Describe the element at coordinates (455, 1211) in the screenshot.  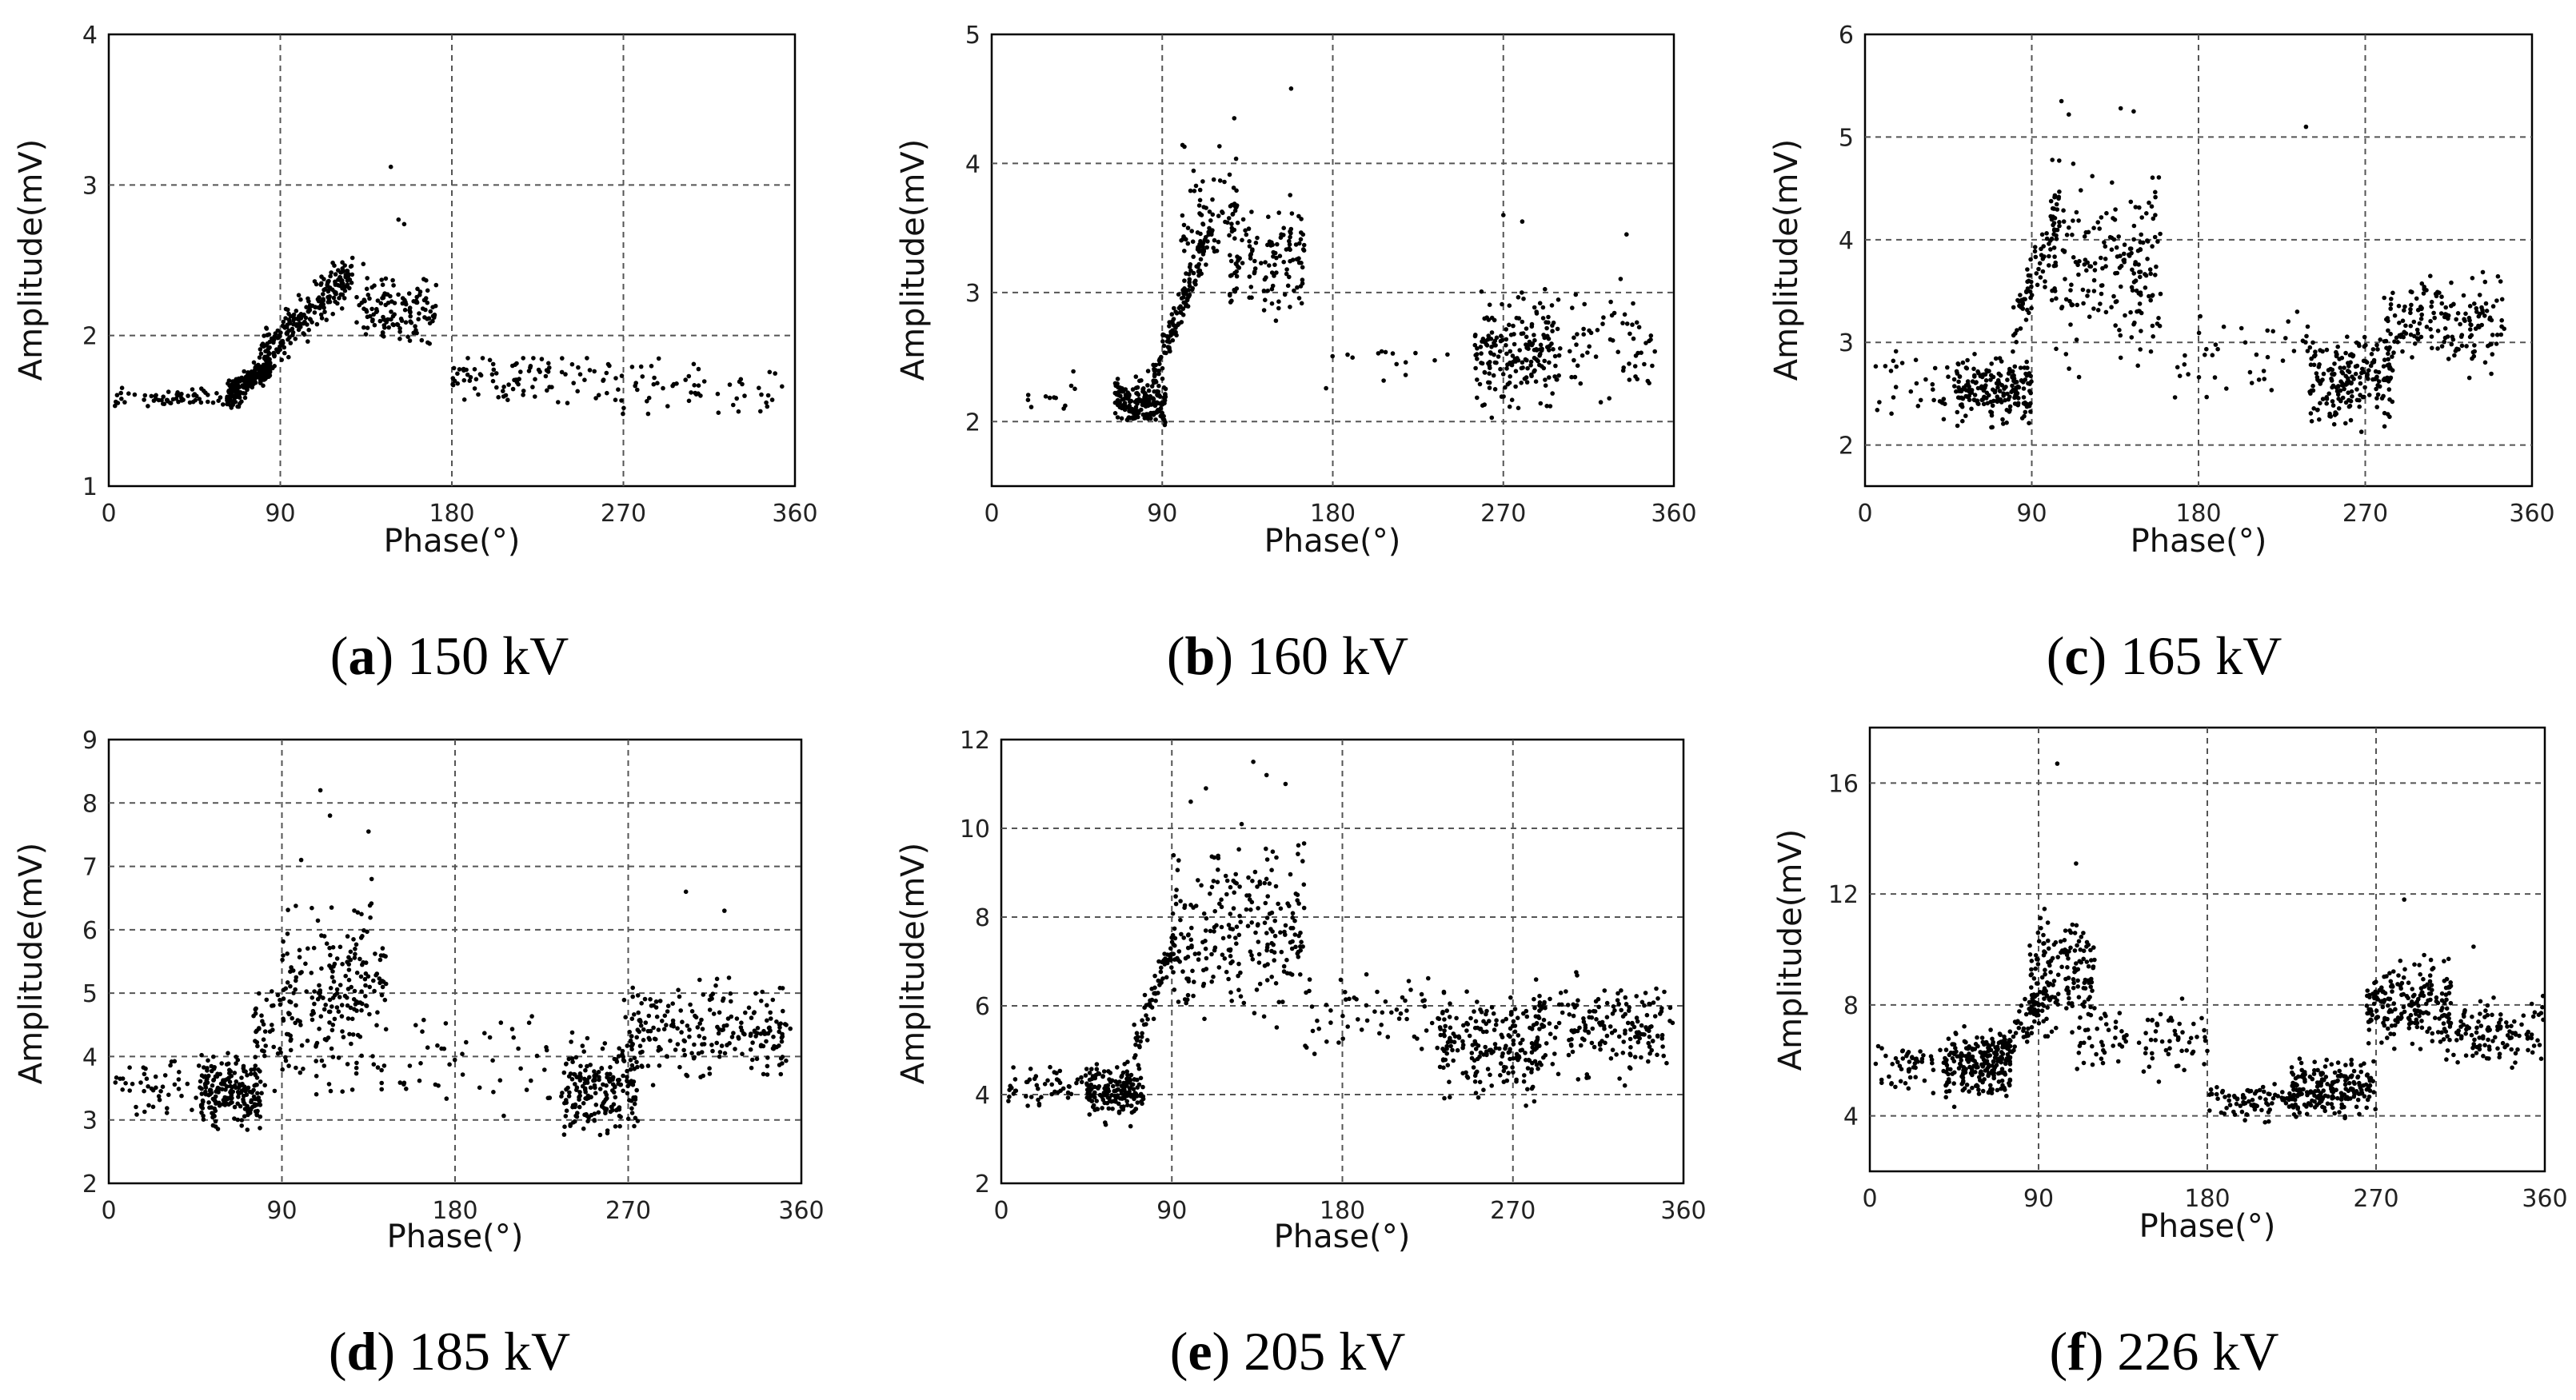
I see `x-tick-label: 180` at that location.